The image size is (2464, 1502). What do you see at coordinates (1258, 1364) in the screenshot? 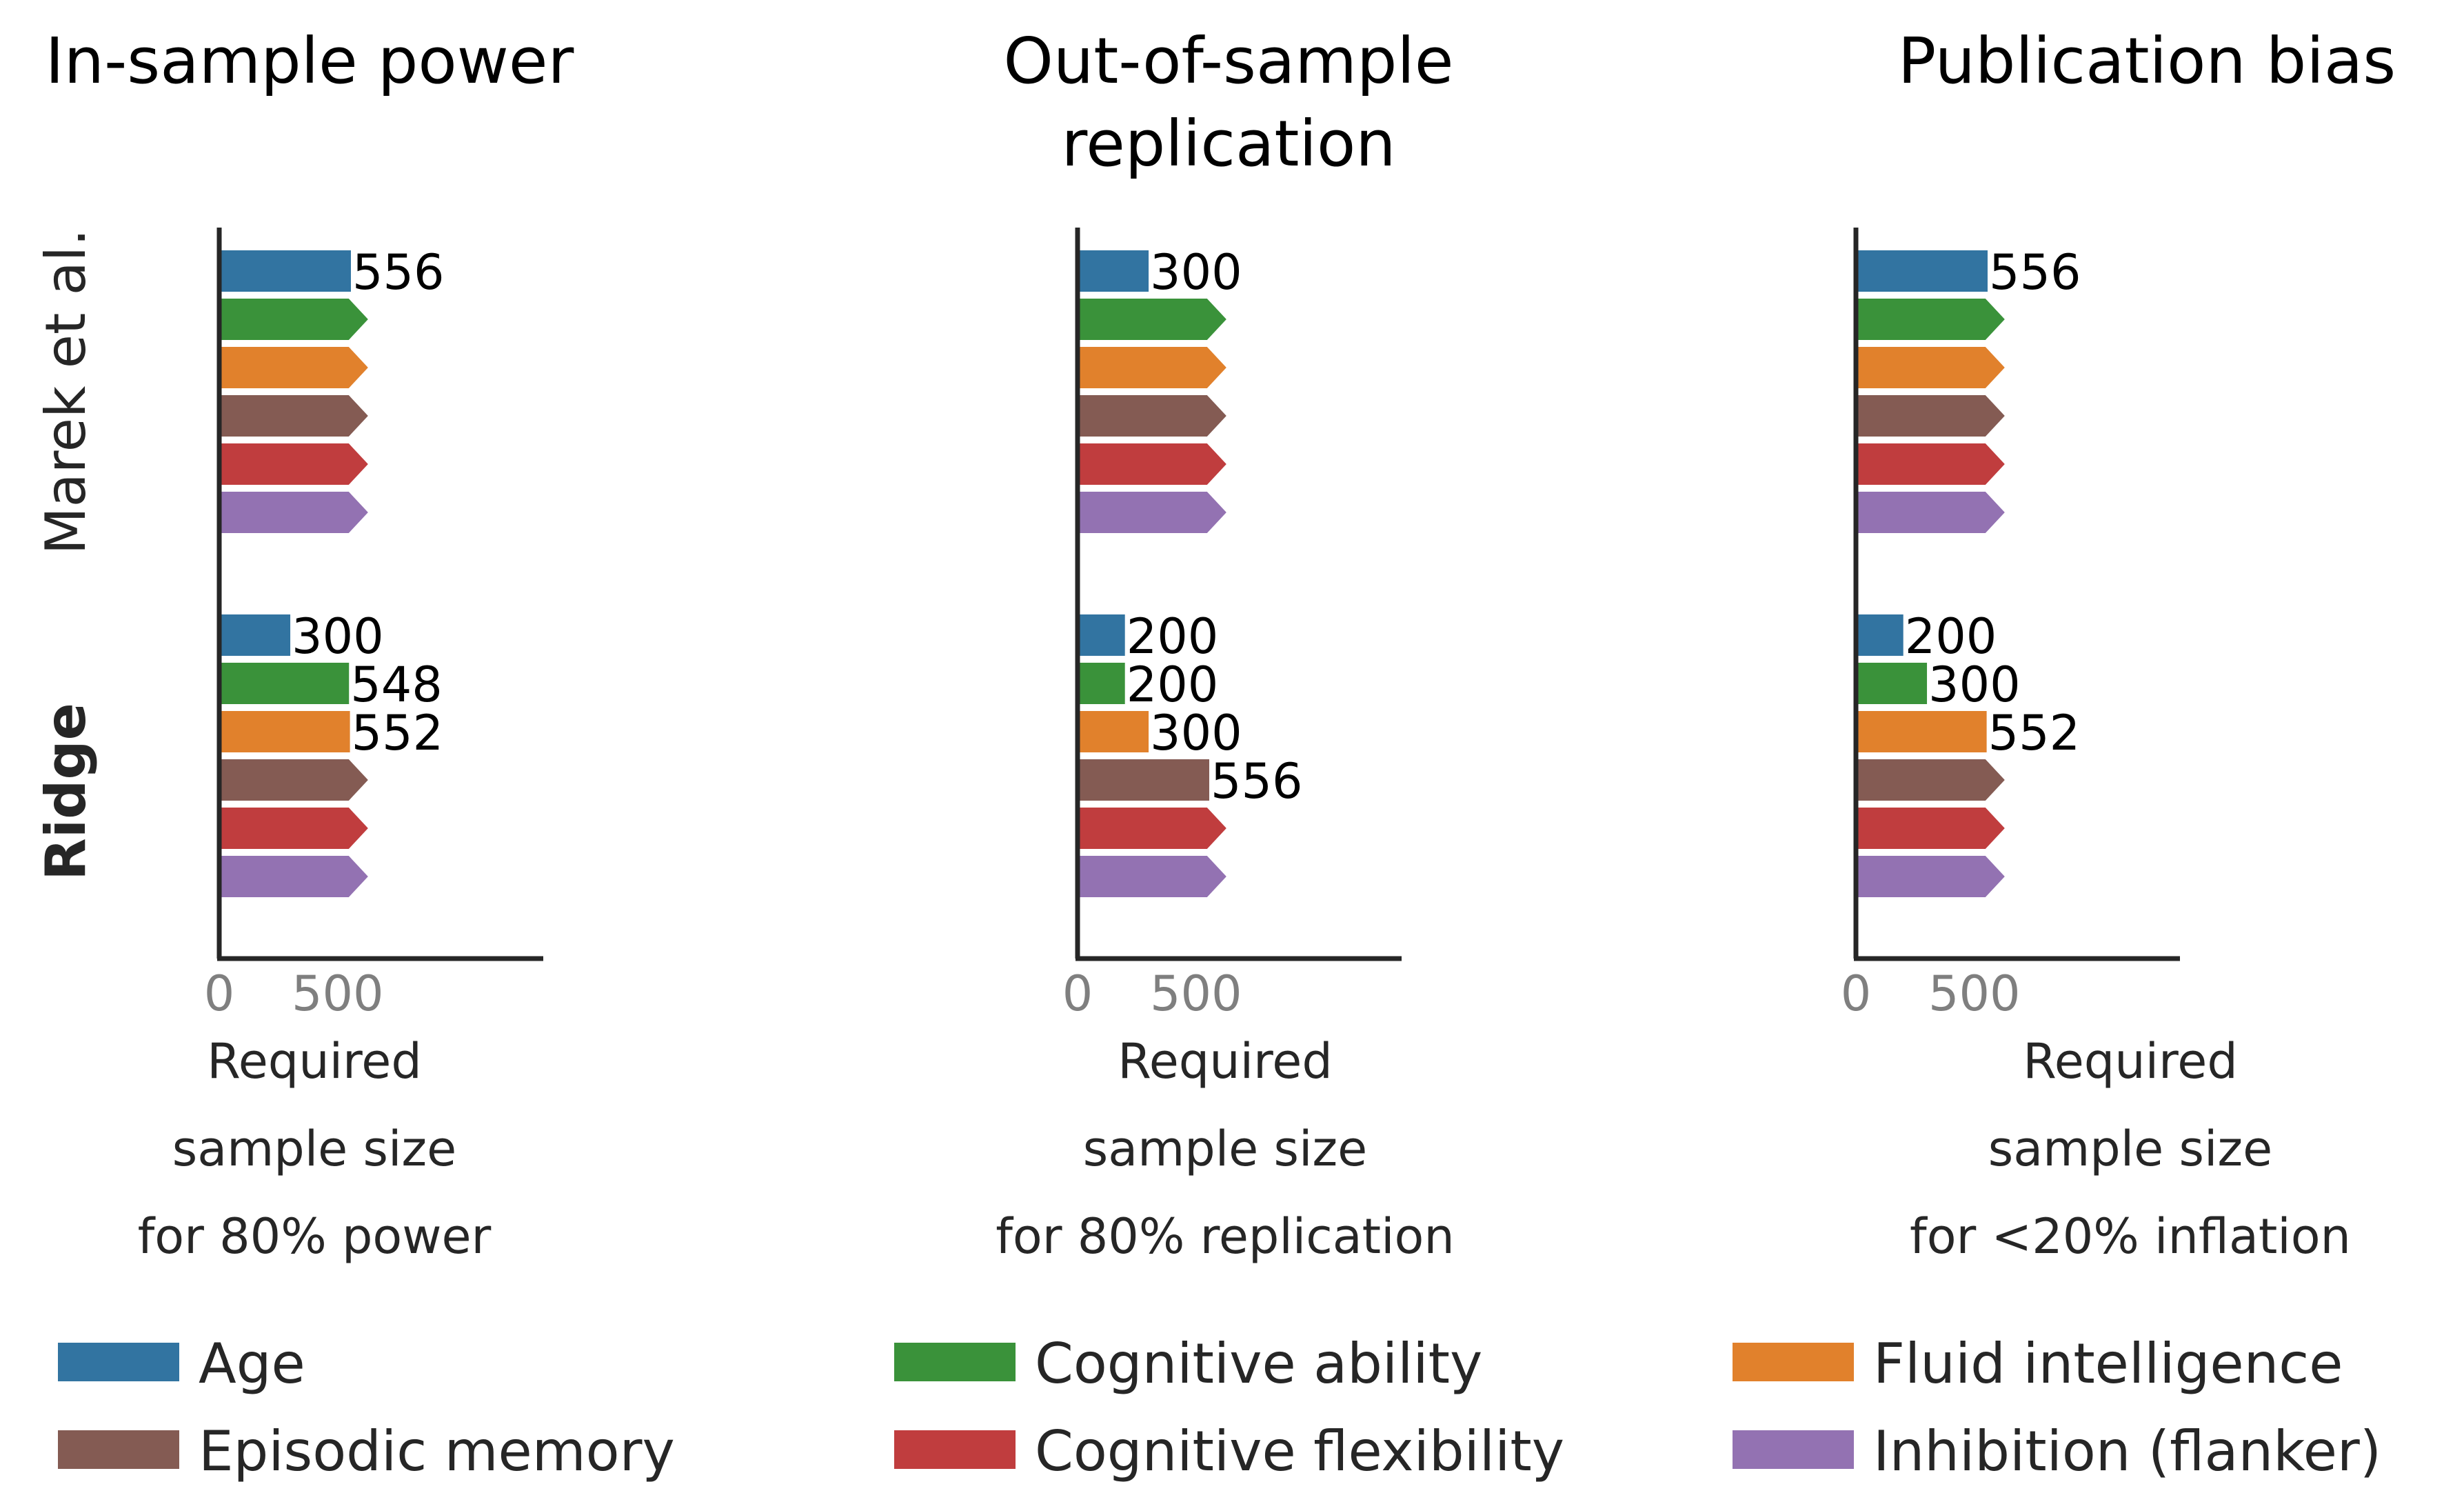
I see `legend-label: Cognitive ability` at bounding box center [1258, 1364].